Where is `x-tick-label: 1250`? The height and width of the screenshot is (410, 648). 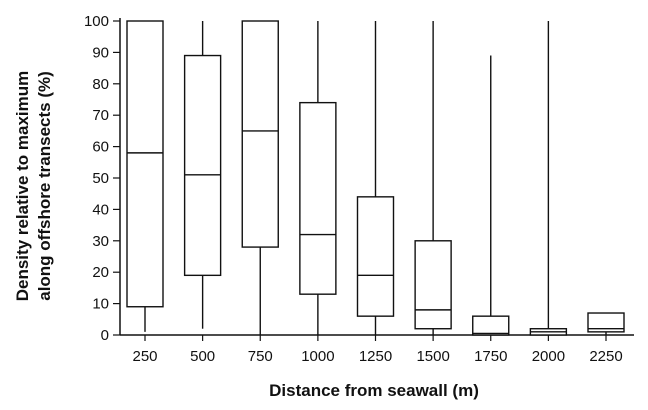
x-tick-label: 1250 is located at coordinates (375, 356).